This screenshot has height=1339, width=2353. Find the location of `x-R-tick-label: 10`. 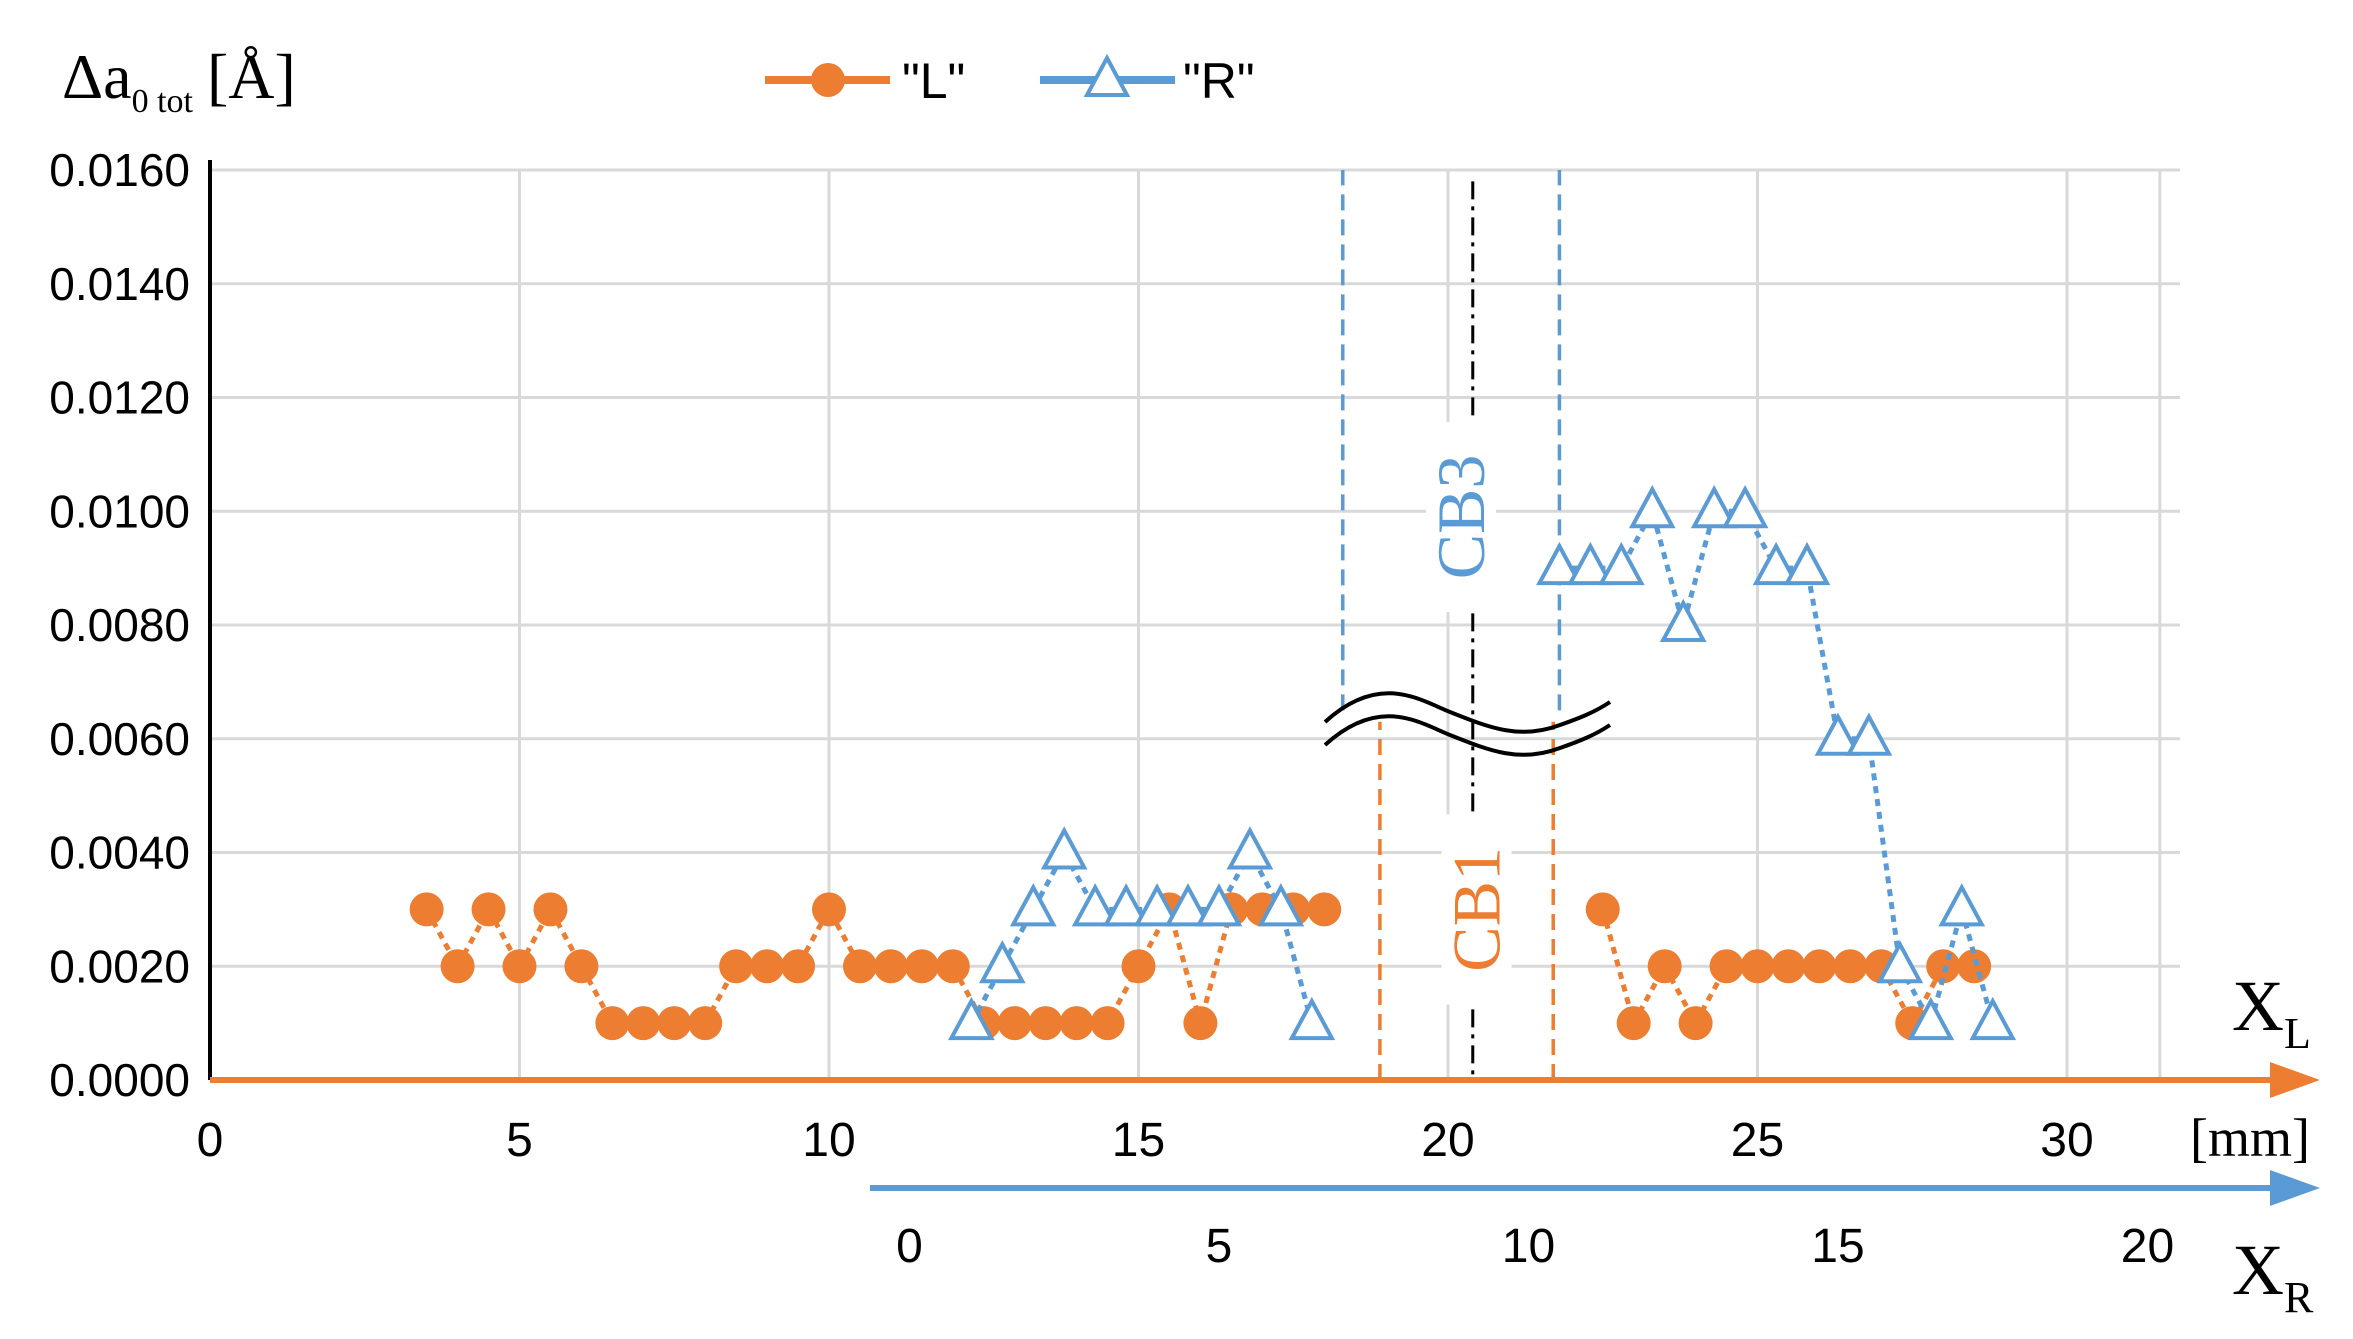

x-R-tick-label: 10 is located at coordinates (1528, 1246).